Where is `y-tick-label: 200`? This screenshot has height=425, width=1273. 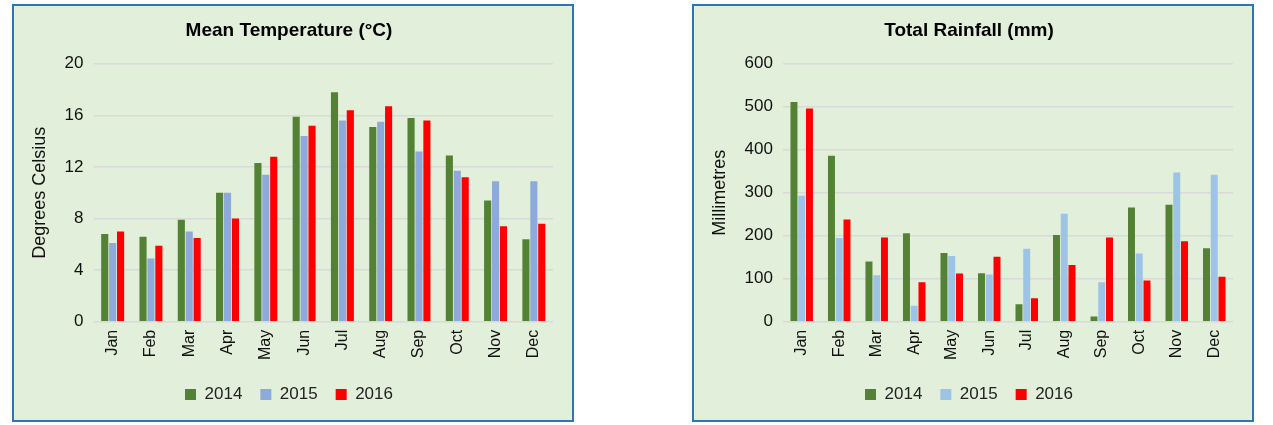 y-tick-label: 200 is located at coordinates (758, 235).